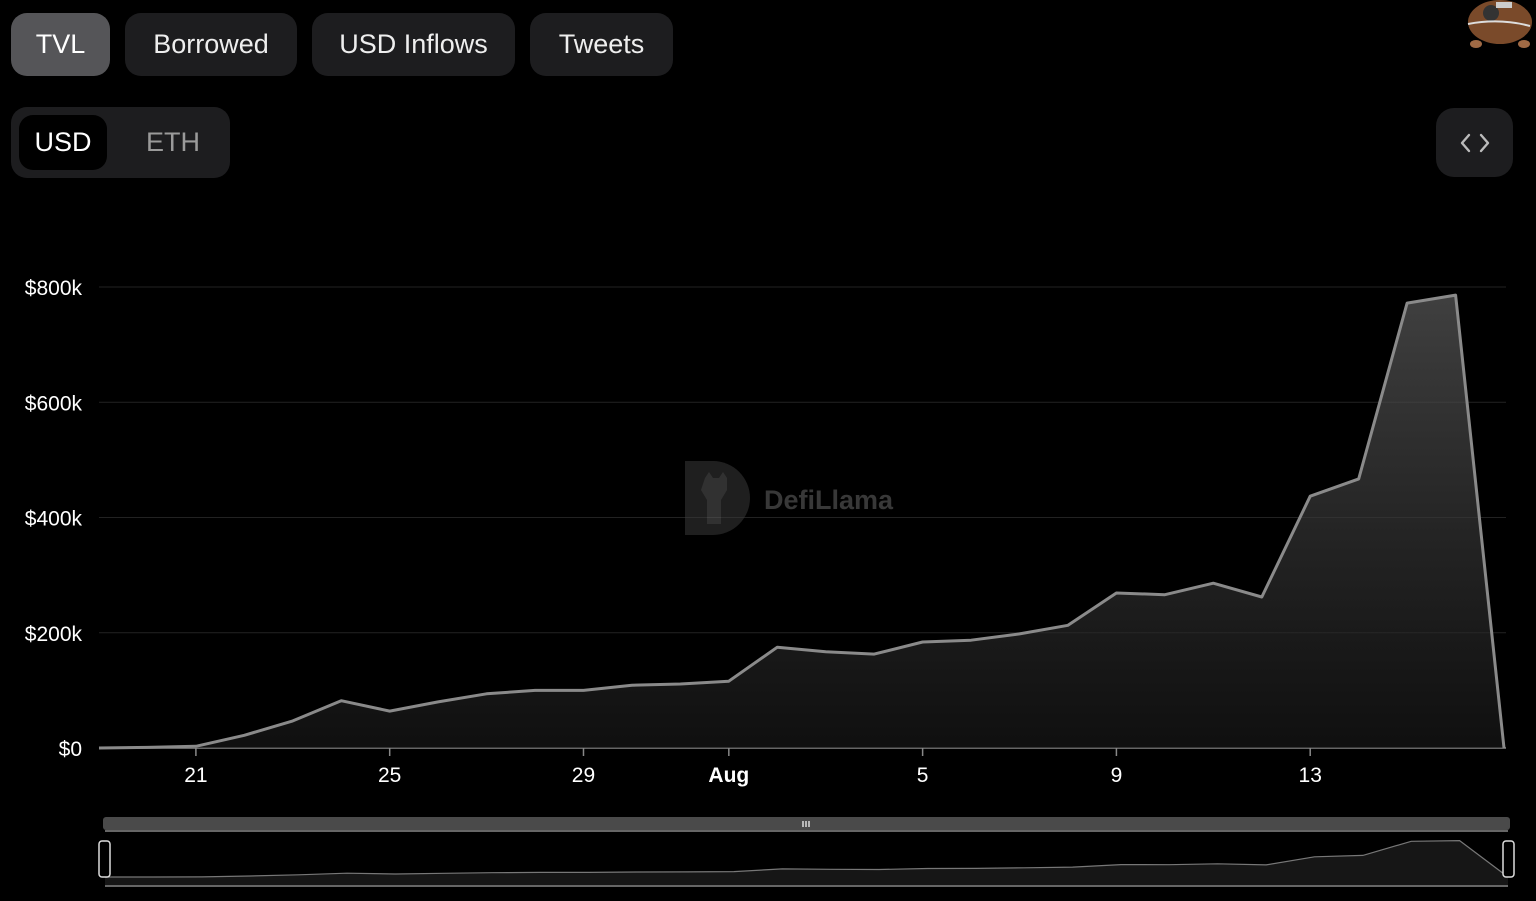 The height and width of the screenshot is (901, 1536). I want to click on y-tick-label: $0, so click(70, 749).